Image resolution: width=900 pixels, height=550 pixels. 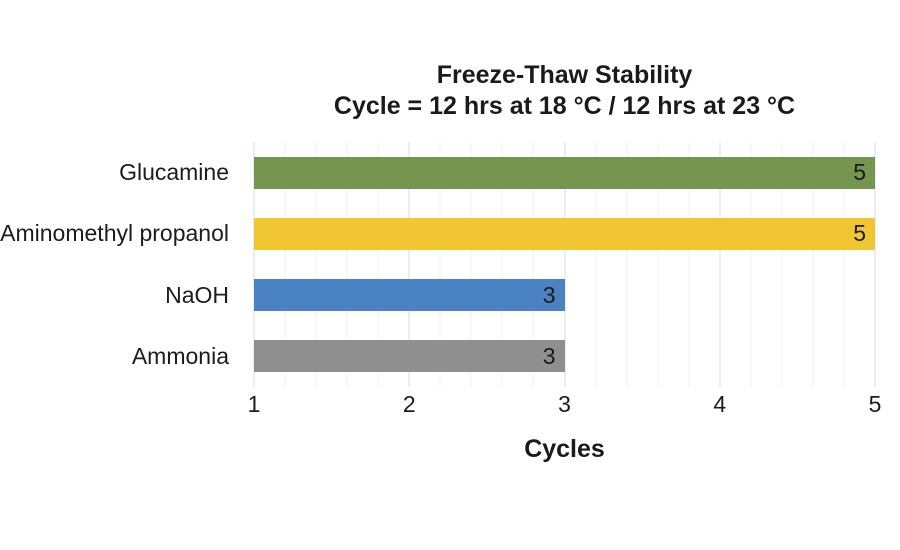 I want to click on x-tick-label: 3, so click(x=564, y=404).